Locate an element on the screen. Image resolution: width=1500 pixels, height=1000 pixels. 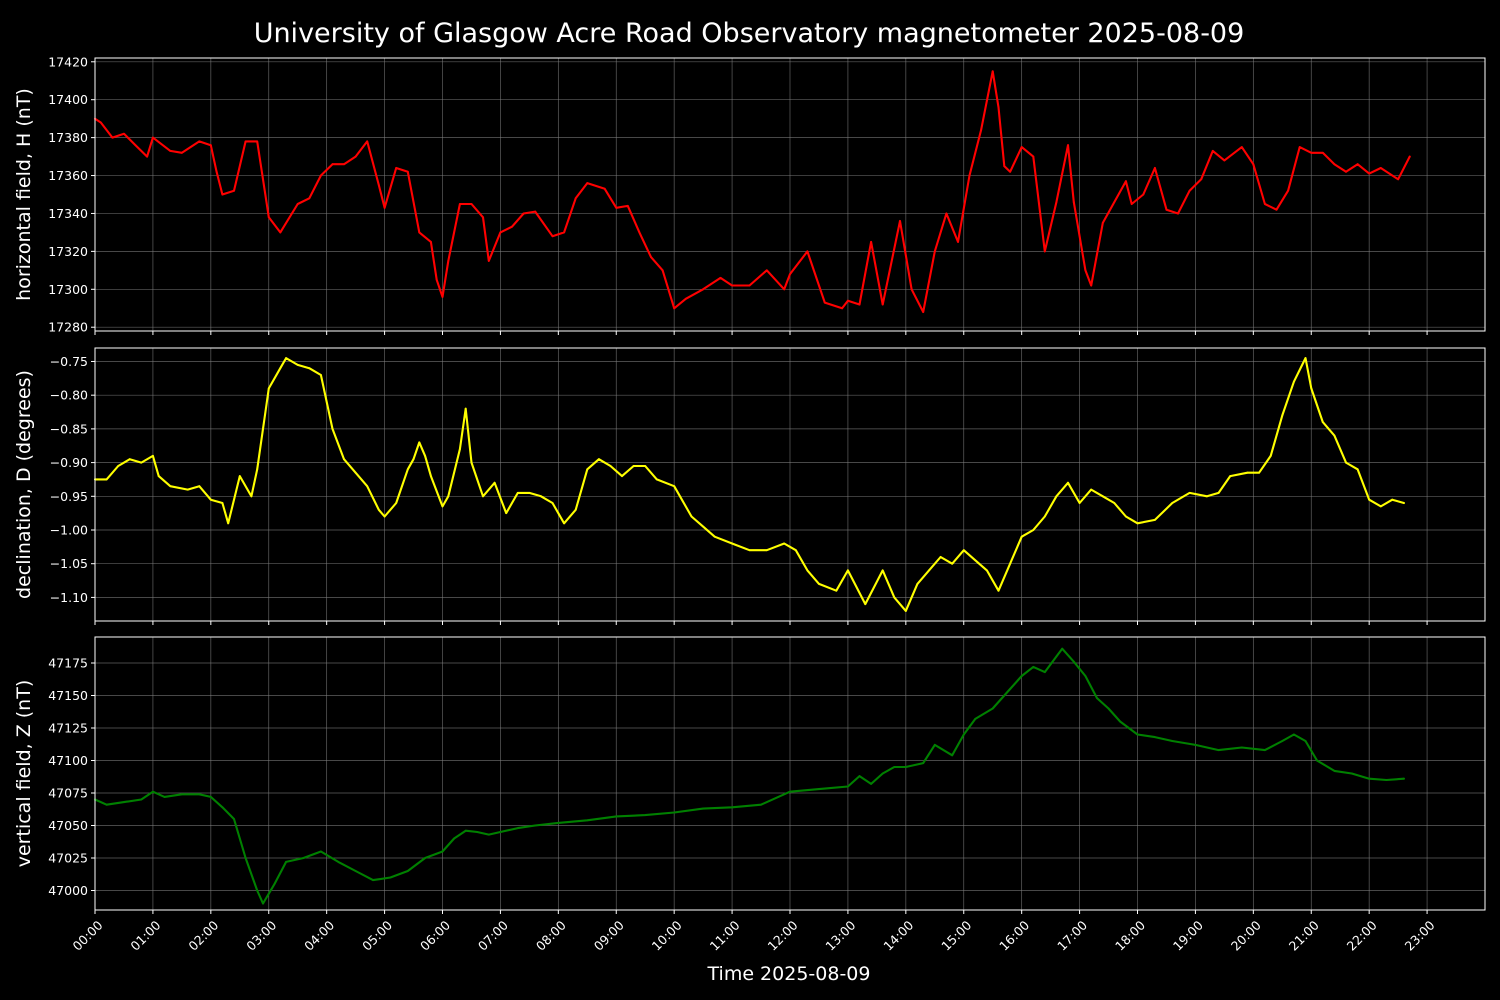
y-tick-label: −1.05 is located at coordinates (69, 563).